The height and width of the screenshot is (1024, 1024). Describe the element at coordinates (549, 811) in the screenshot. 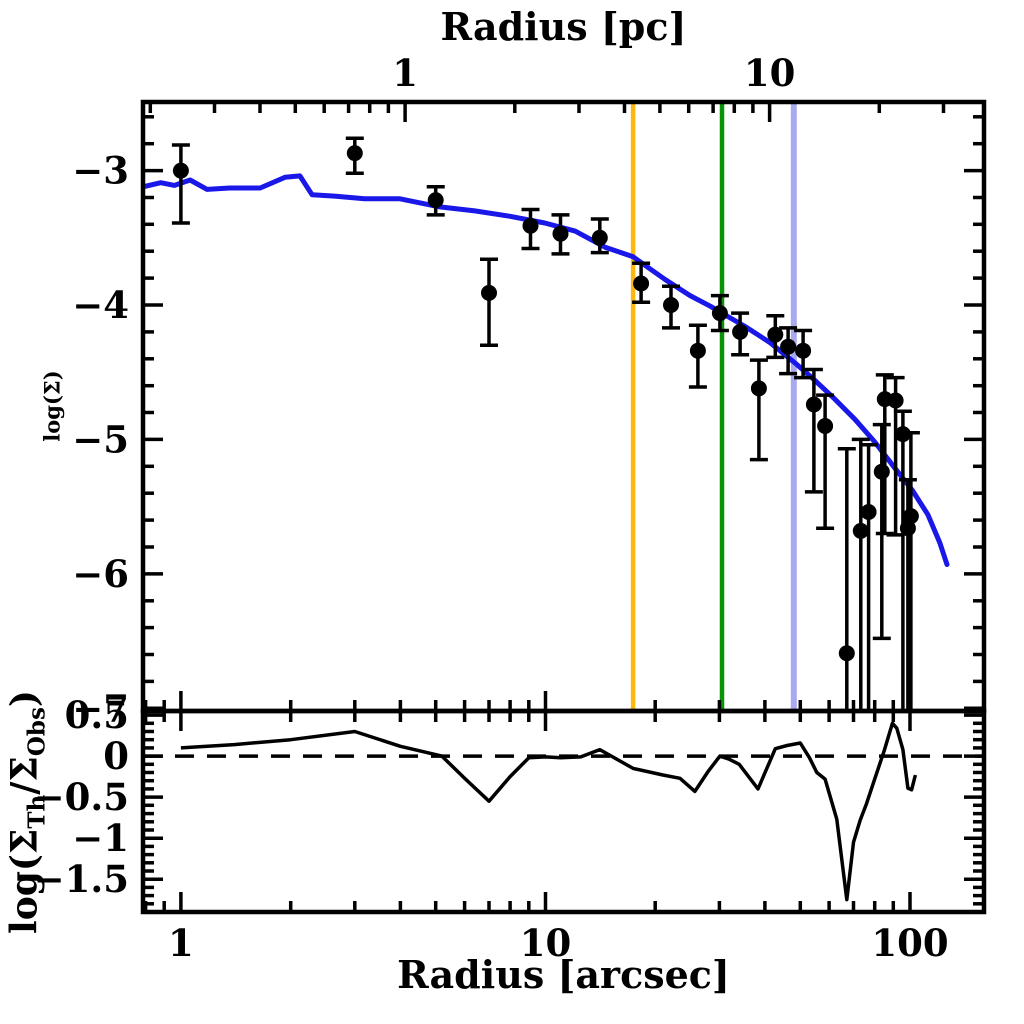

I see `ratio-curve` at that location.